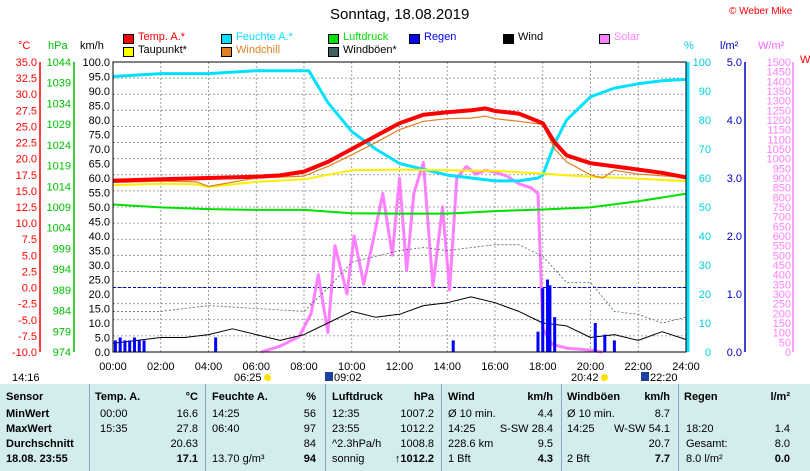  What do you see at coordinates (417, 429) in the screenshot?
I see `cell-press-value: 1012.2` at bounding box center [417, 429].